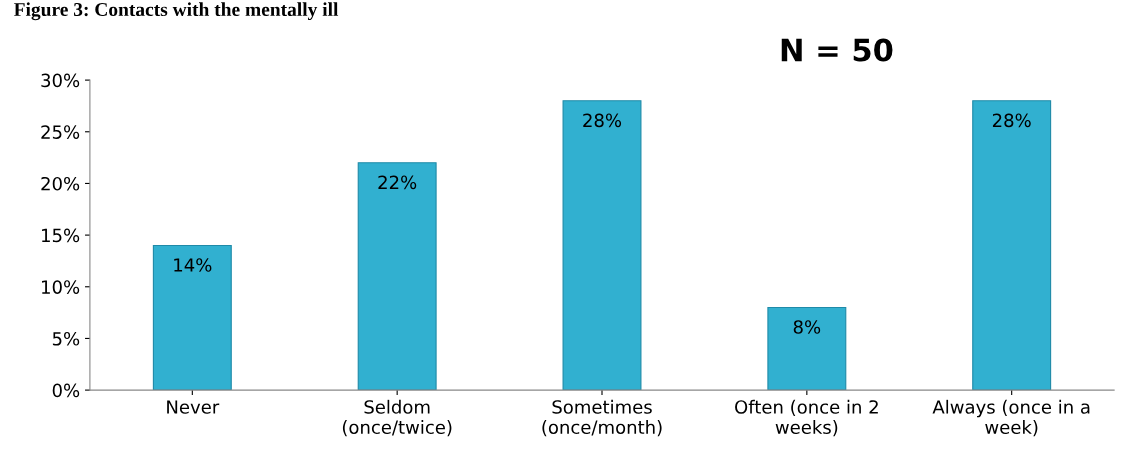  Describe the element at coordinates (61, 235) in the screenshot. I see `y-tick-label: 15%` at that location.